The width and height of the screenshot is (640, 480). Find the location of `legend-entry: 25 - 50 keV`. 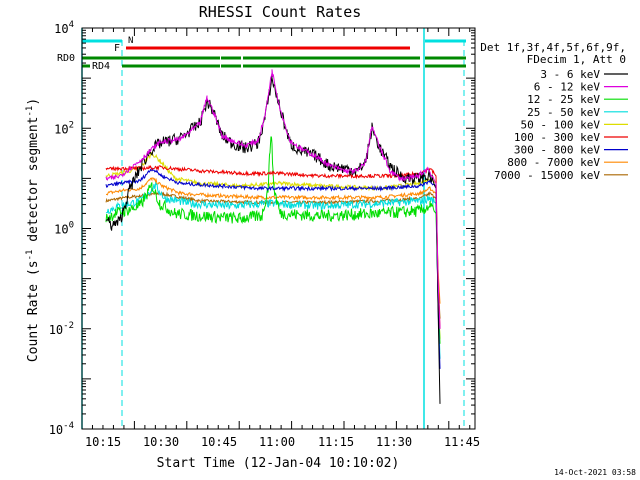

legend-entry: 25 - 50 keV is located at coordinates (563, 112).